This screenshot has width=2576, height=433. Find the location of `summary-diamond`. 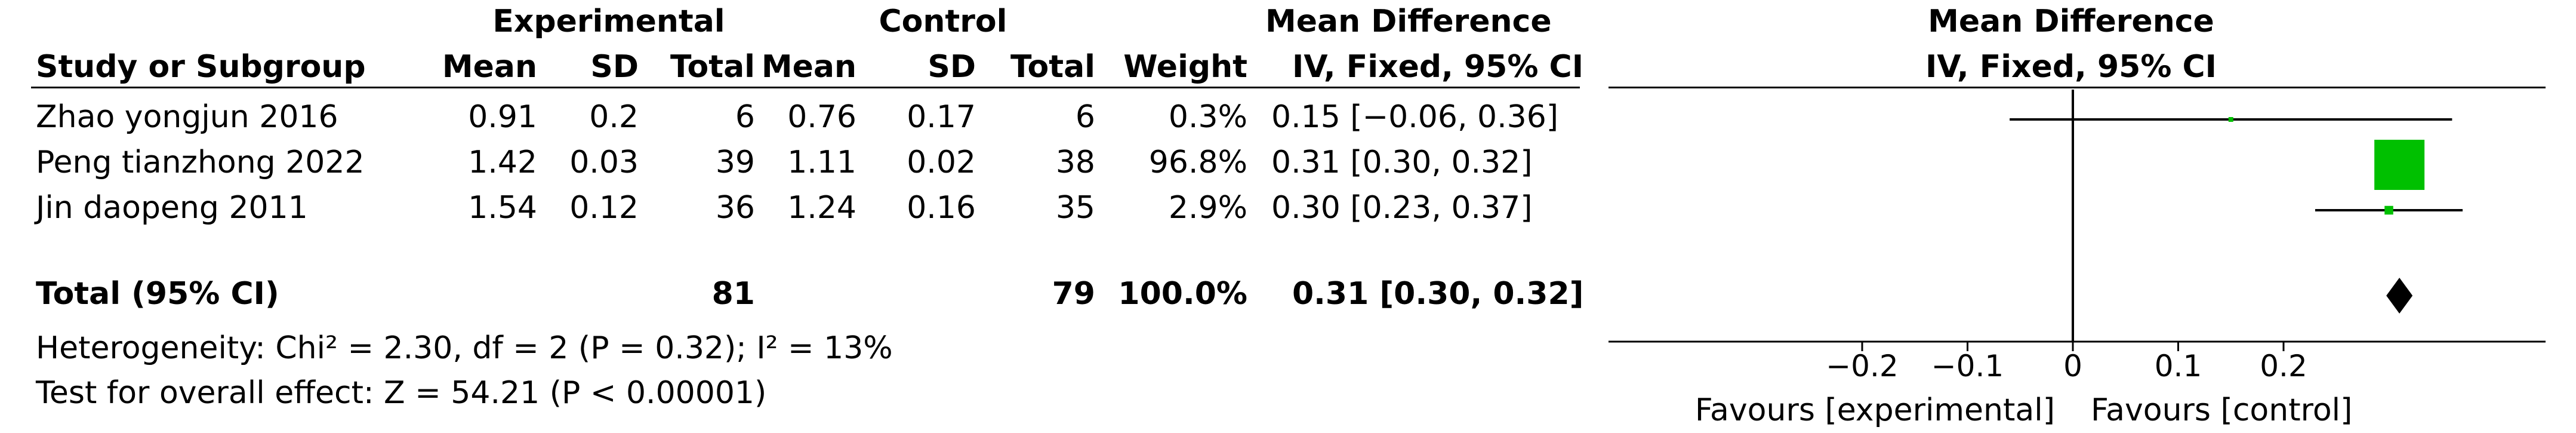

summary-diamond is located at coordinates (2399, 296).